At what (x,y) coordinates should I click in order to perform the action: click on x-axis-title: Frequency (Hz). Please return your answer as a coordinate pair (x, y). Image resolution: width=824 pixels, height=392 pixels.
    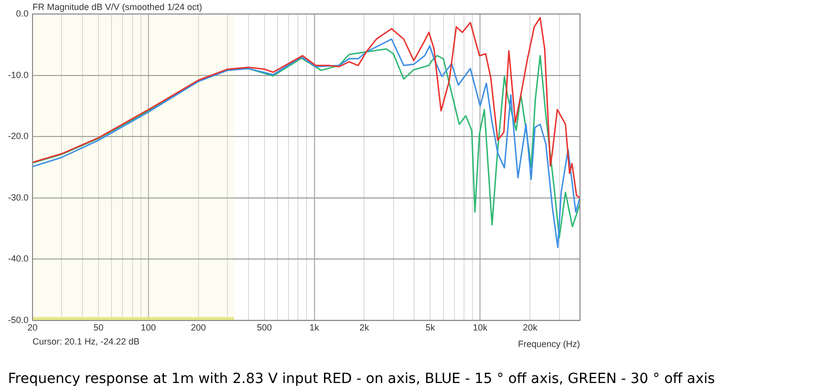
    Looking at the image, I should click on (549, 344).